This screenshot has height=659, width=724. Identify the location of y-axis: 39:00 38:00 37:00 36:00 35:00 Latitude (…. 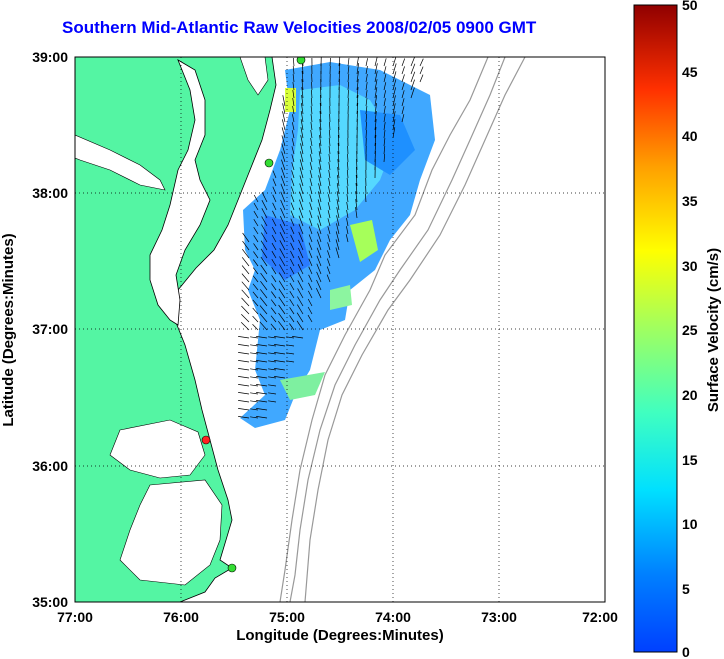
(34, 329).